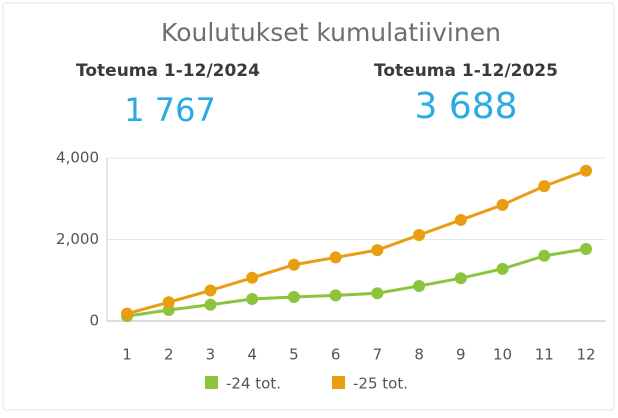  I want to click on kpi-label: Toteuma 1-12/2024, so click(168, 71).